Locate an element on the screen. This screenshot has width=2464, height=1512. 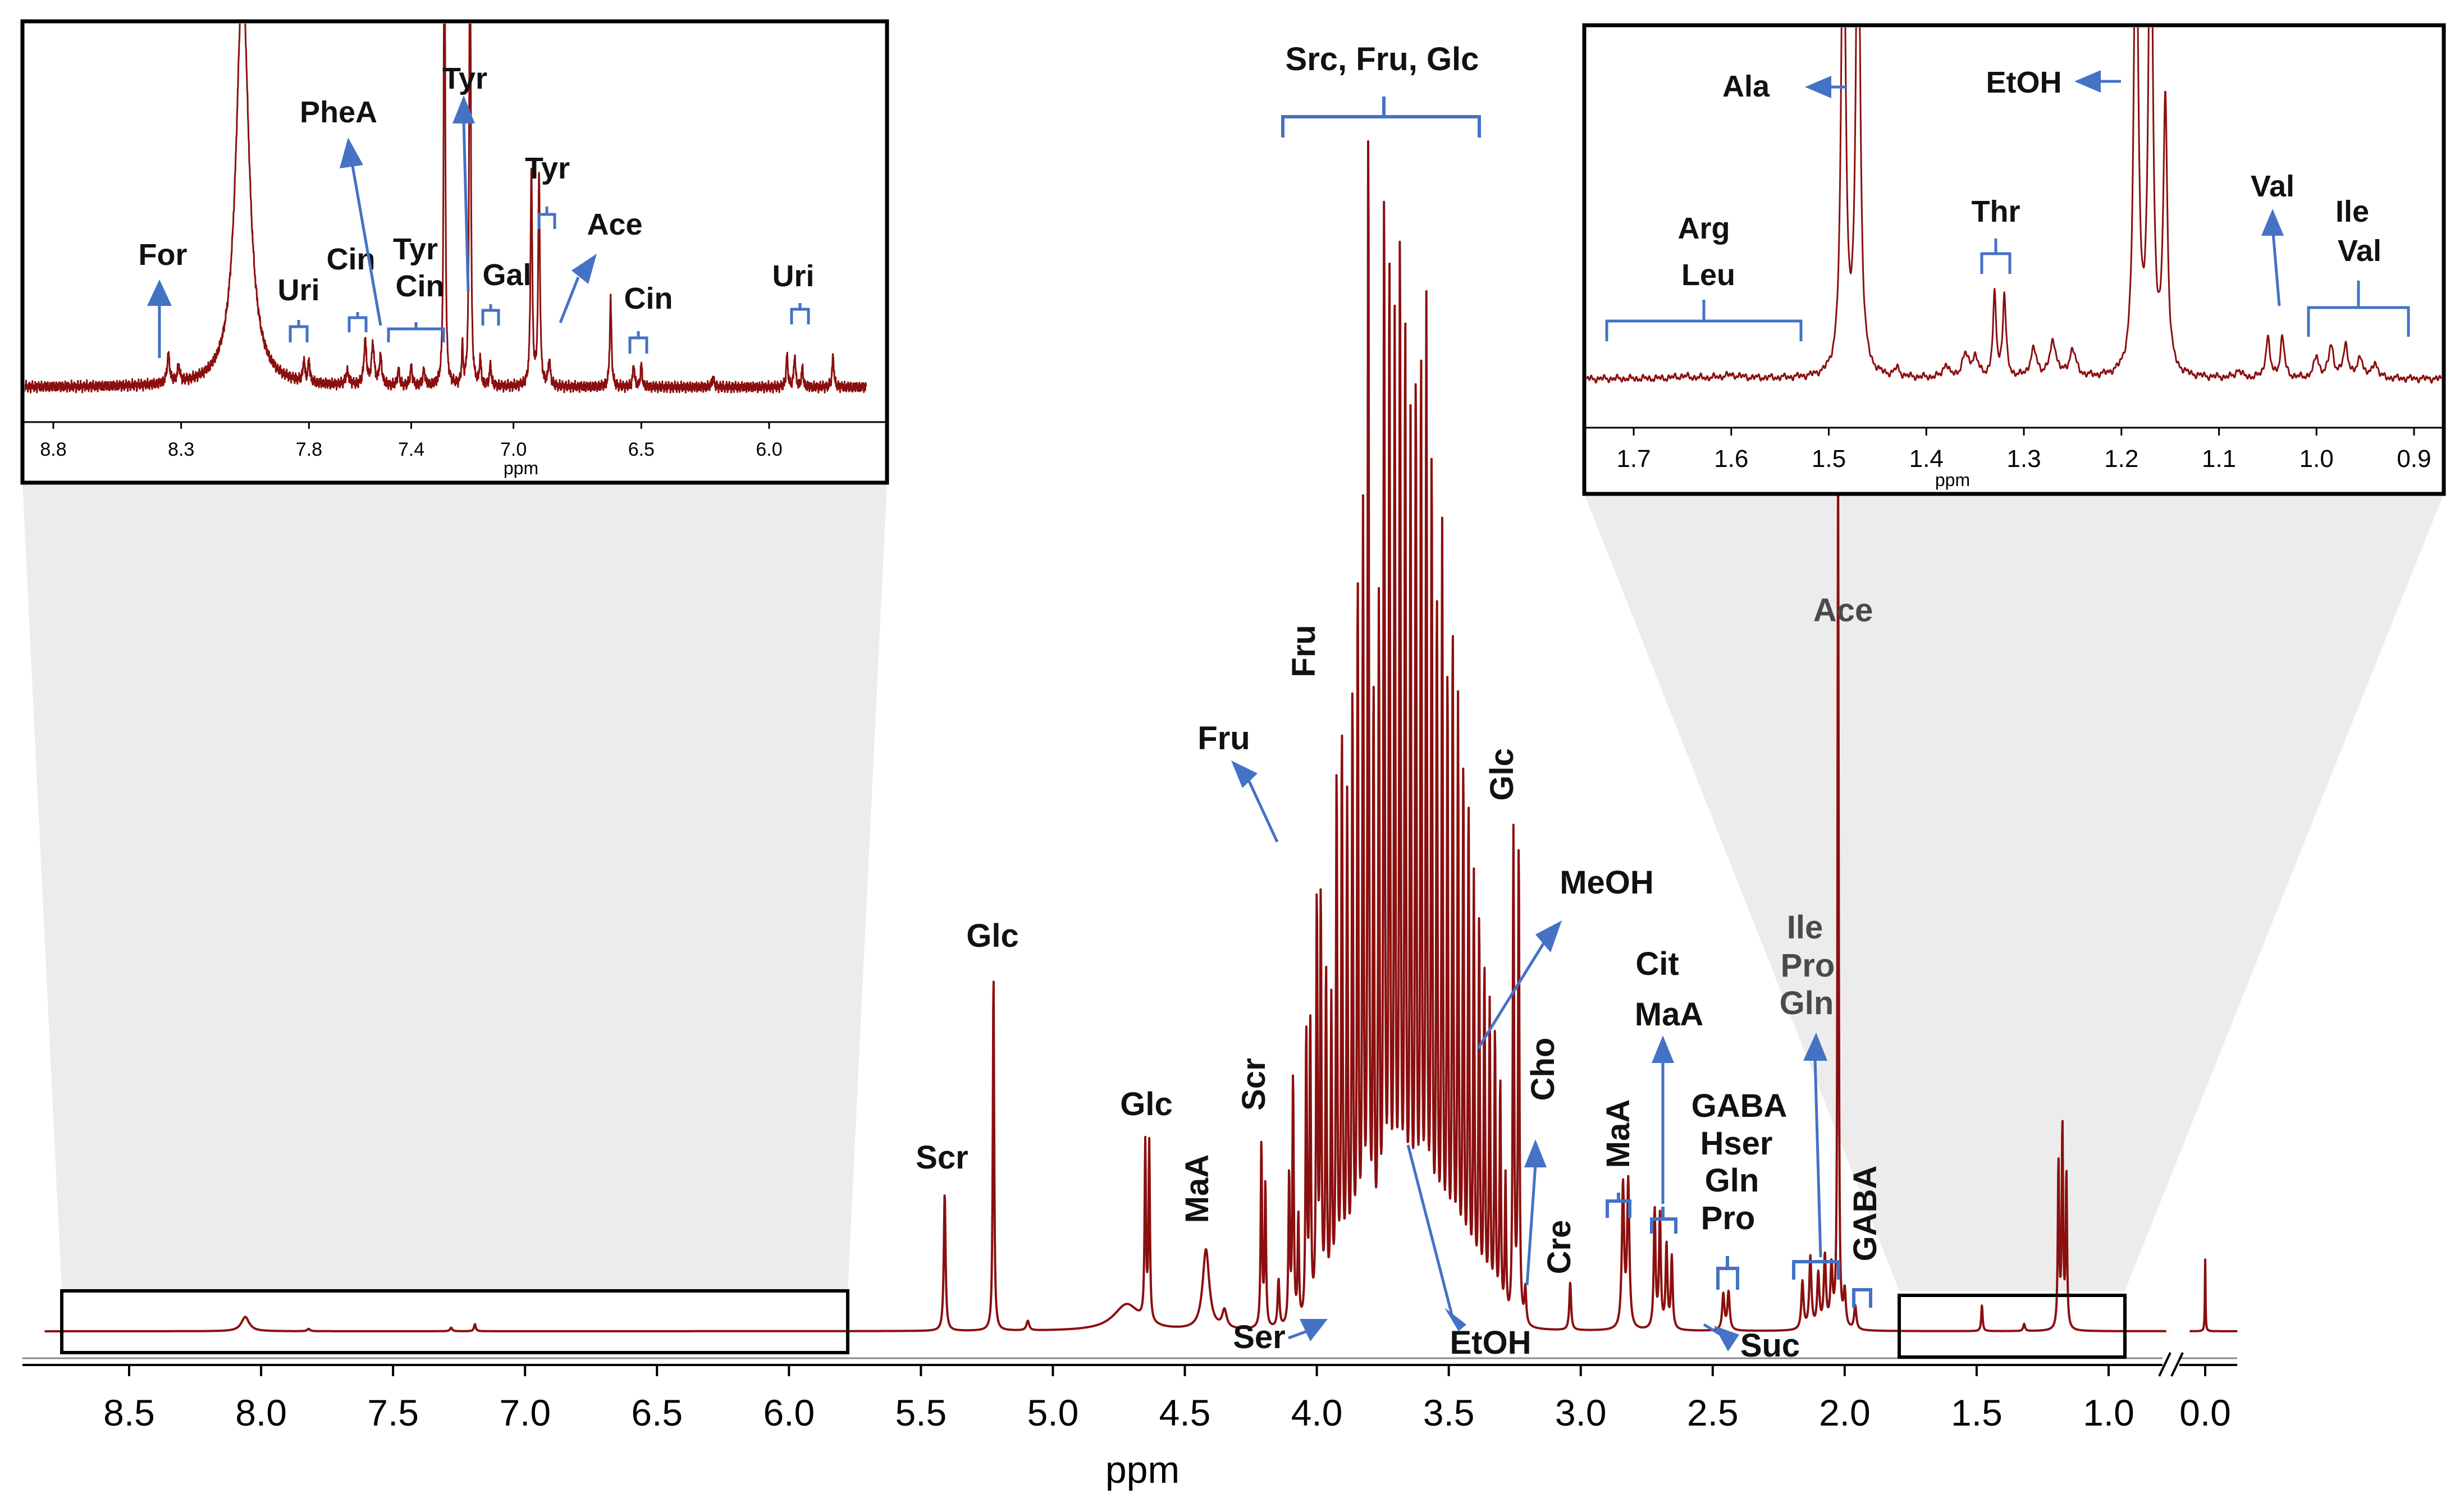
label-gaba-2: GABA is located at coordinates (1865, 1214).